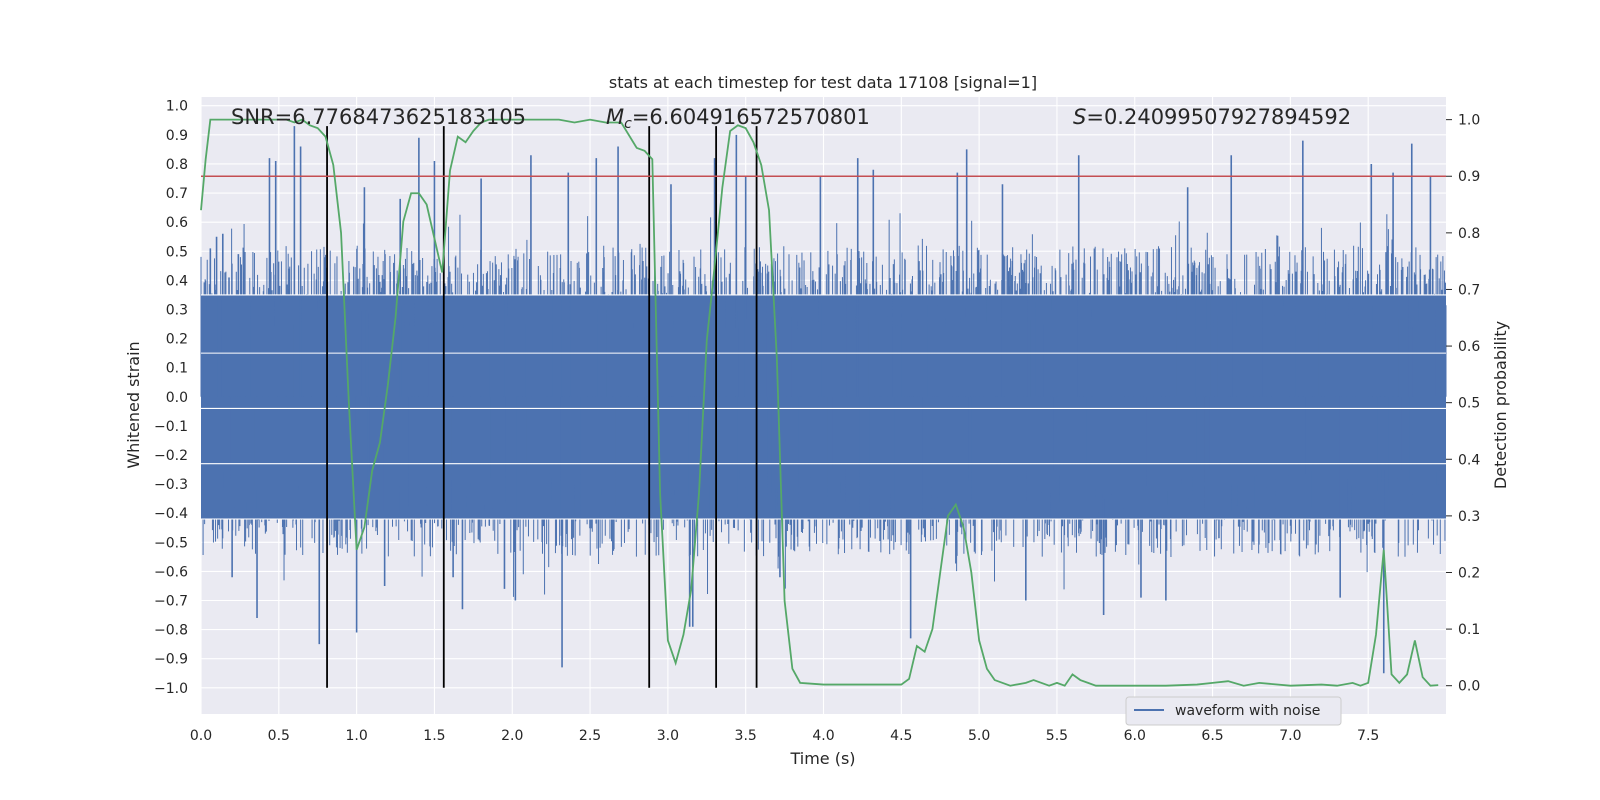  What do you see at coordinates (1469, 687) in the screenshot?
I see `y-right-tick-label: 0.0` at bounding box center [1469, 687].